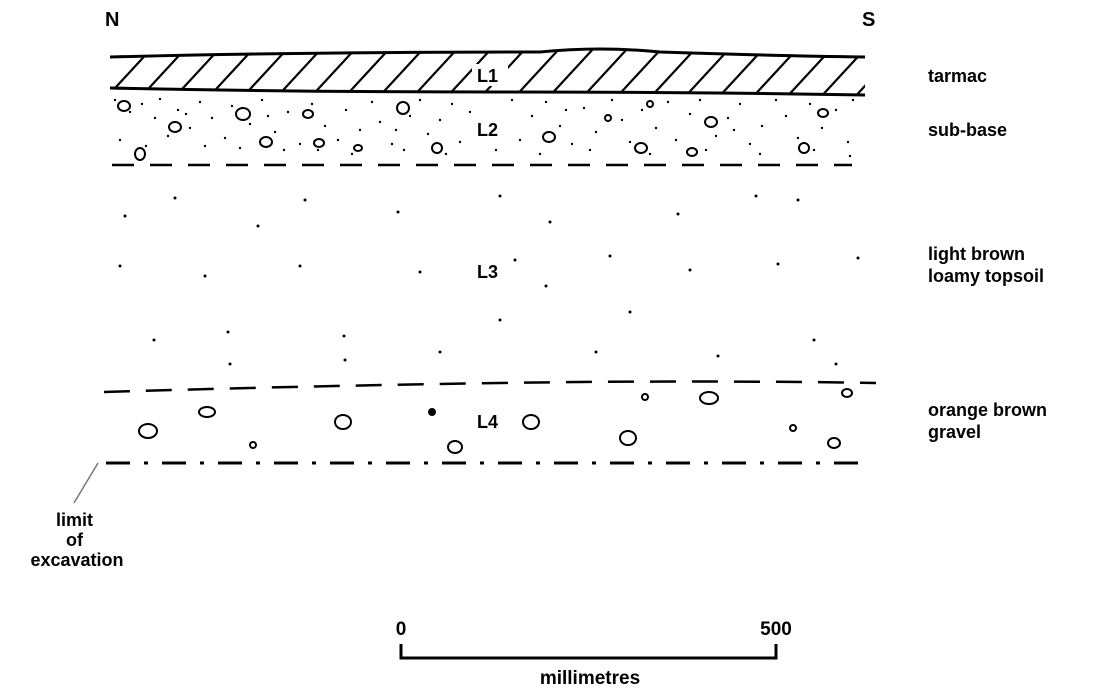 The height and width of the screenshot is (695, 1094). I want to click on layer-id-l1: L1, so click(487, 76).